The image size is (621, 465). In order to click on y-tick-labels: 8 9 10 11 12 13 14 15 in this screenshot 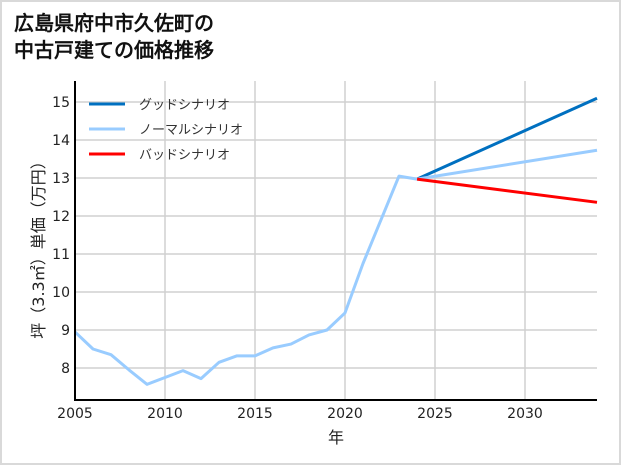, I will do `click(61, 236)`.